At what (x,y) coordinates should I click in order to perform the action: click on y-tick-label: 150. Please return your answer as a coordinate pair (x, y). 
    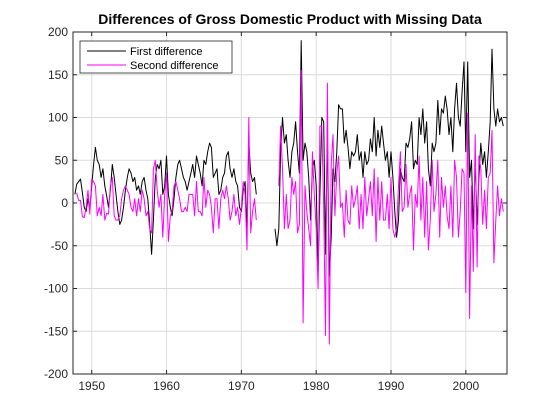
    Looking at the image, I should click on (58, 75).